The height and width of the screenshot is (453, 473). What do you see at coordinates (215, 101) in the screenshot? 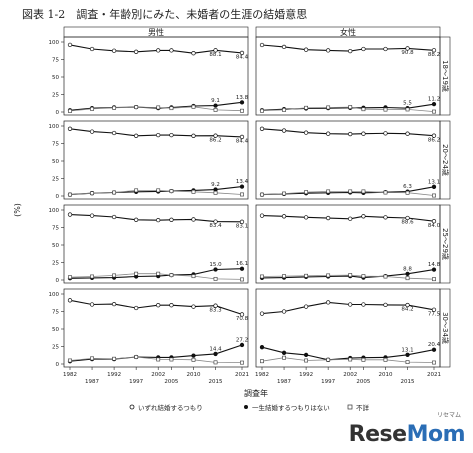
I see `data-label: 9.1` at bounding box center [215, 101].